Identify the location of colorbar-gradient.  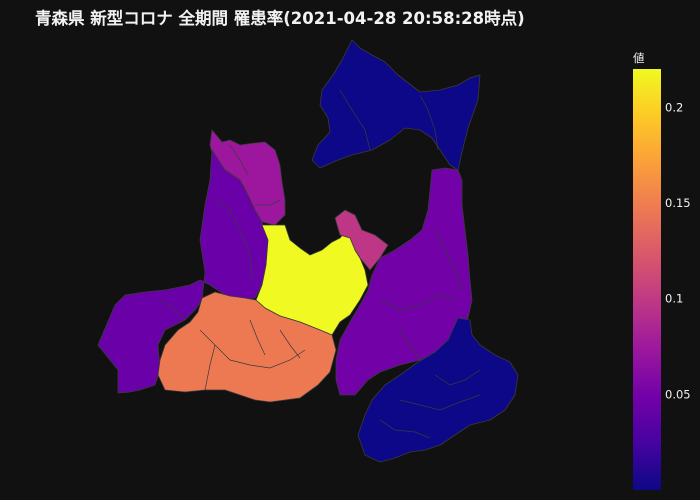
(647, 279).